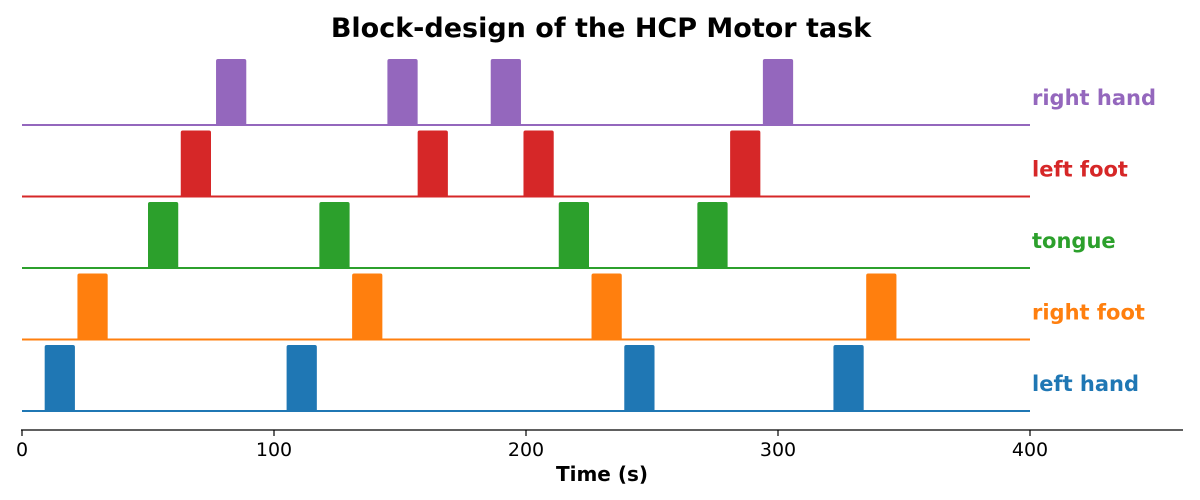 This screenshot has width=1200, height=500. I want to click on x-axis: 0 100 200 300 400, so click(599, 445).